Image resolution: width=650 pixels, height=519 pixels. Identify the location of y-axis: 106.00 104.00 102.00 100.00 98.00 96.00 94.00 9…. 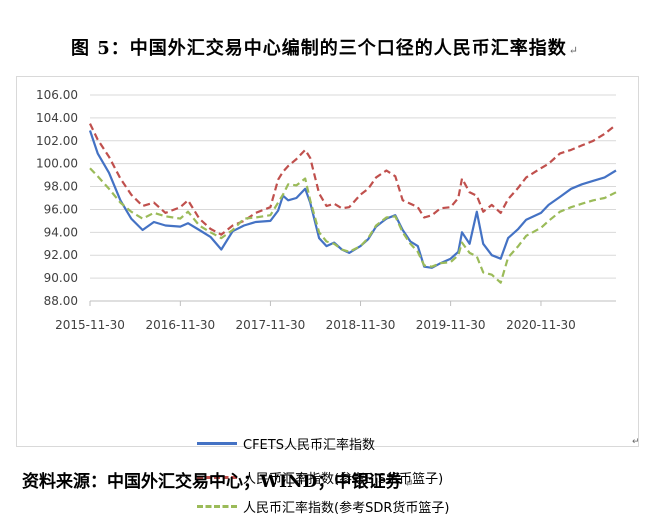
(57, 198).